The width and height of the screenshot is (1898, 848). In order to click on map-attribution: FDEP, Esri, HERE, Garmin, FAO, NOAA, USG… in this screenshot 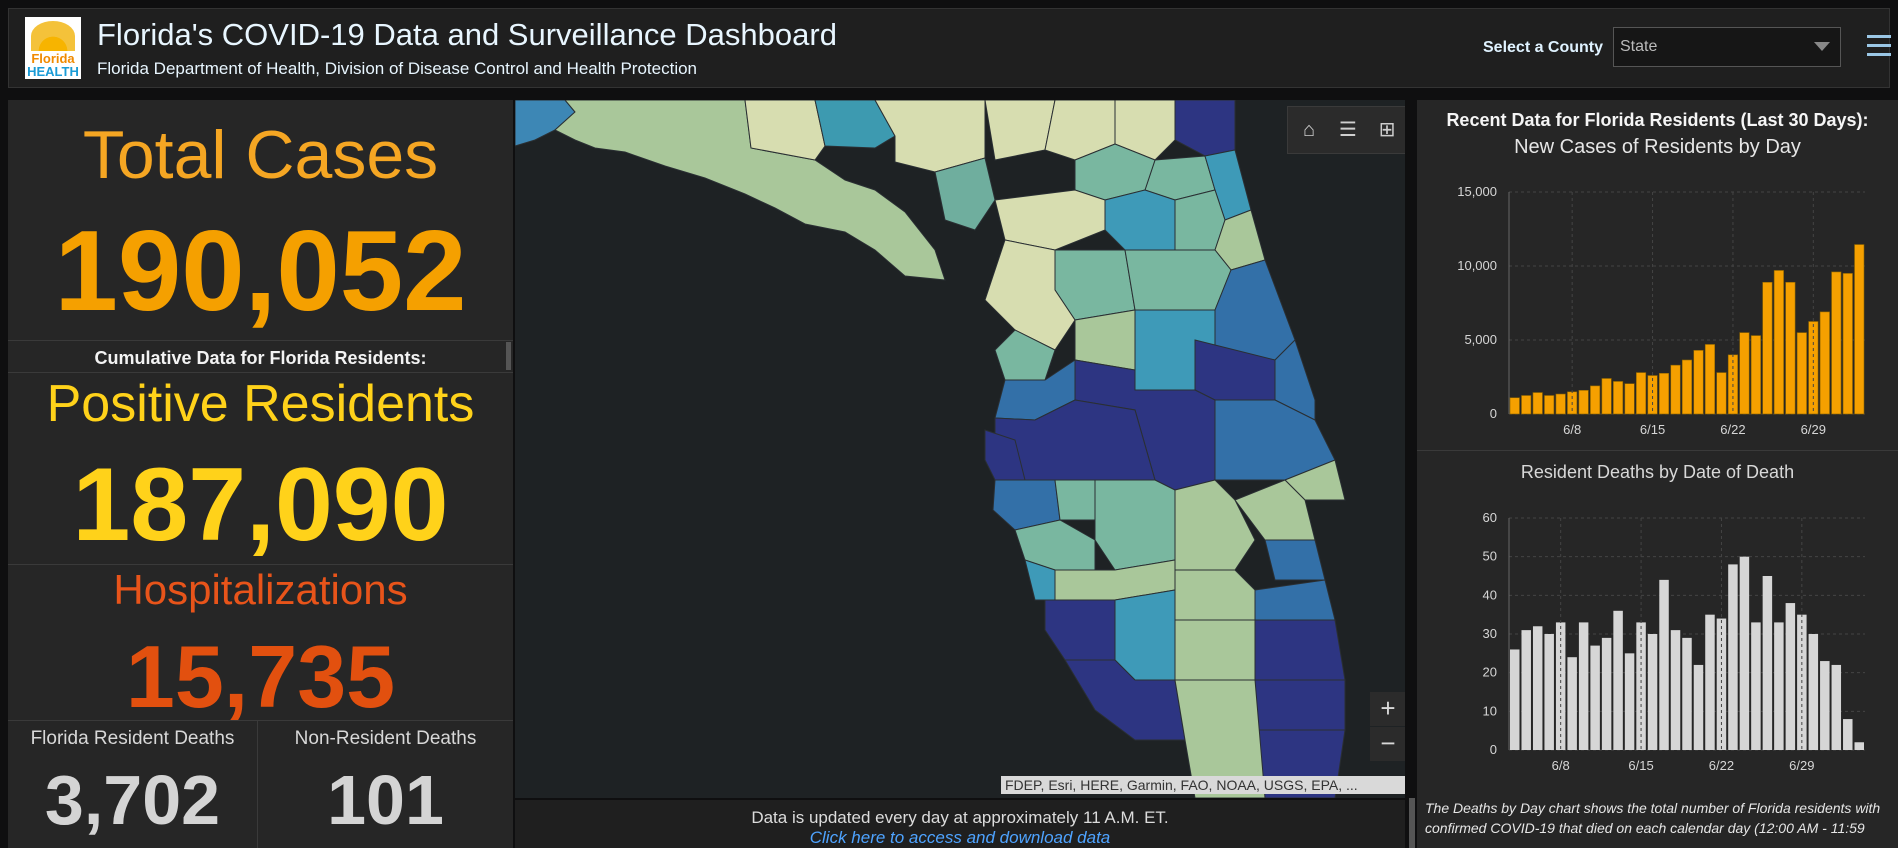, I will do `click(1203, 785)`.